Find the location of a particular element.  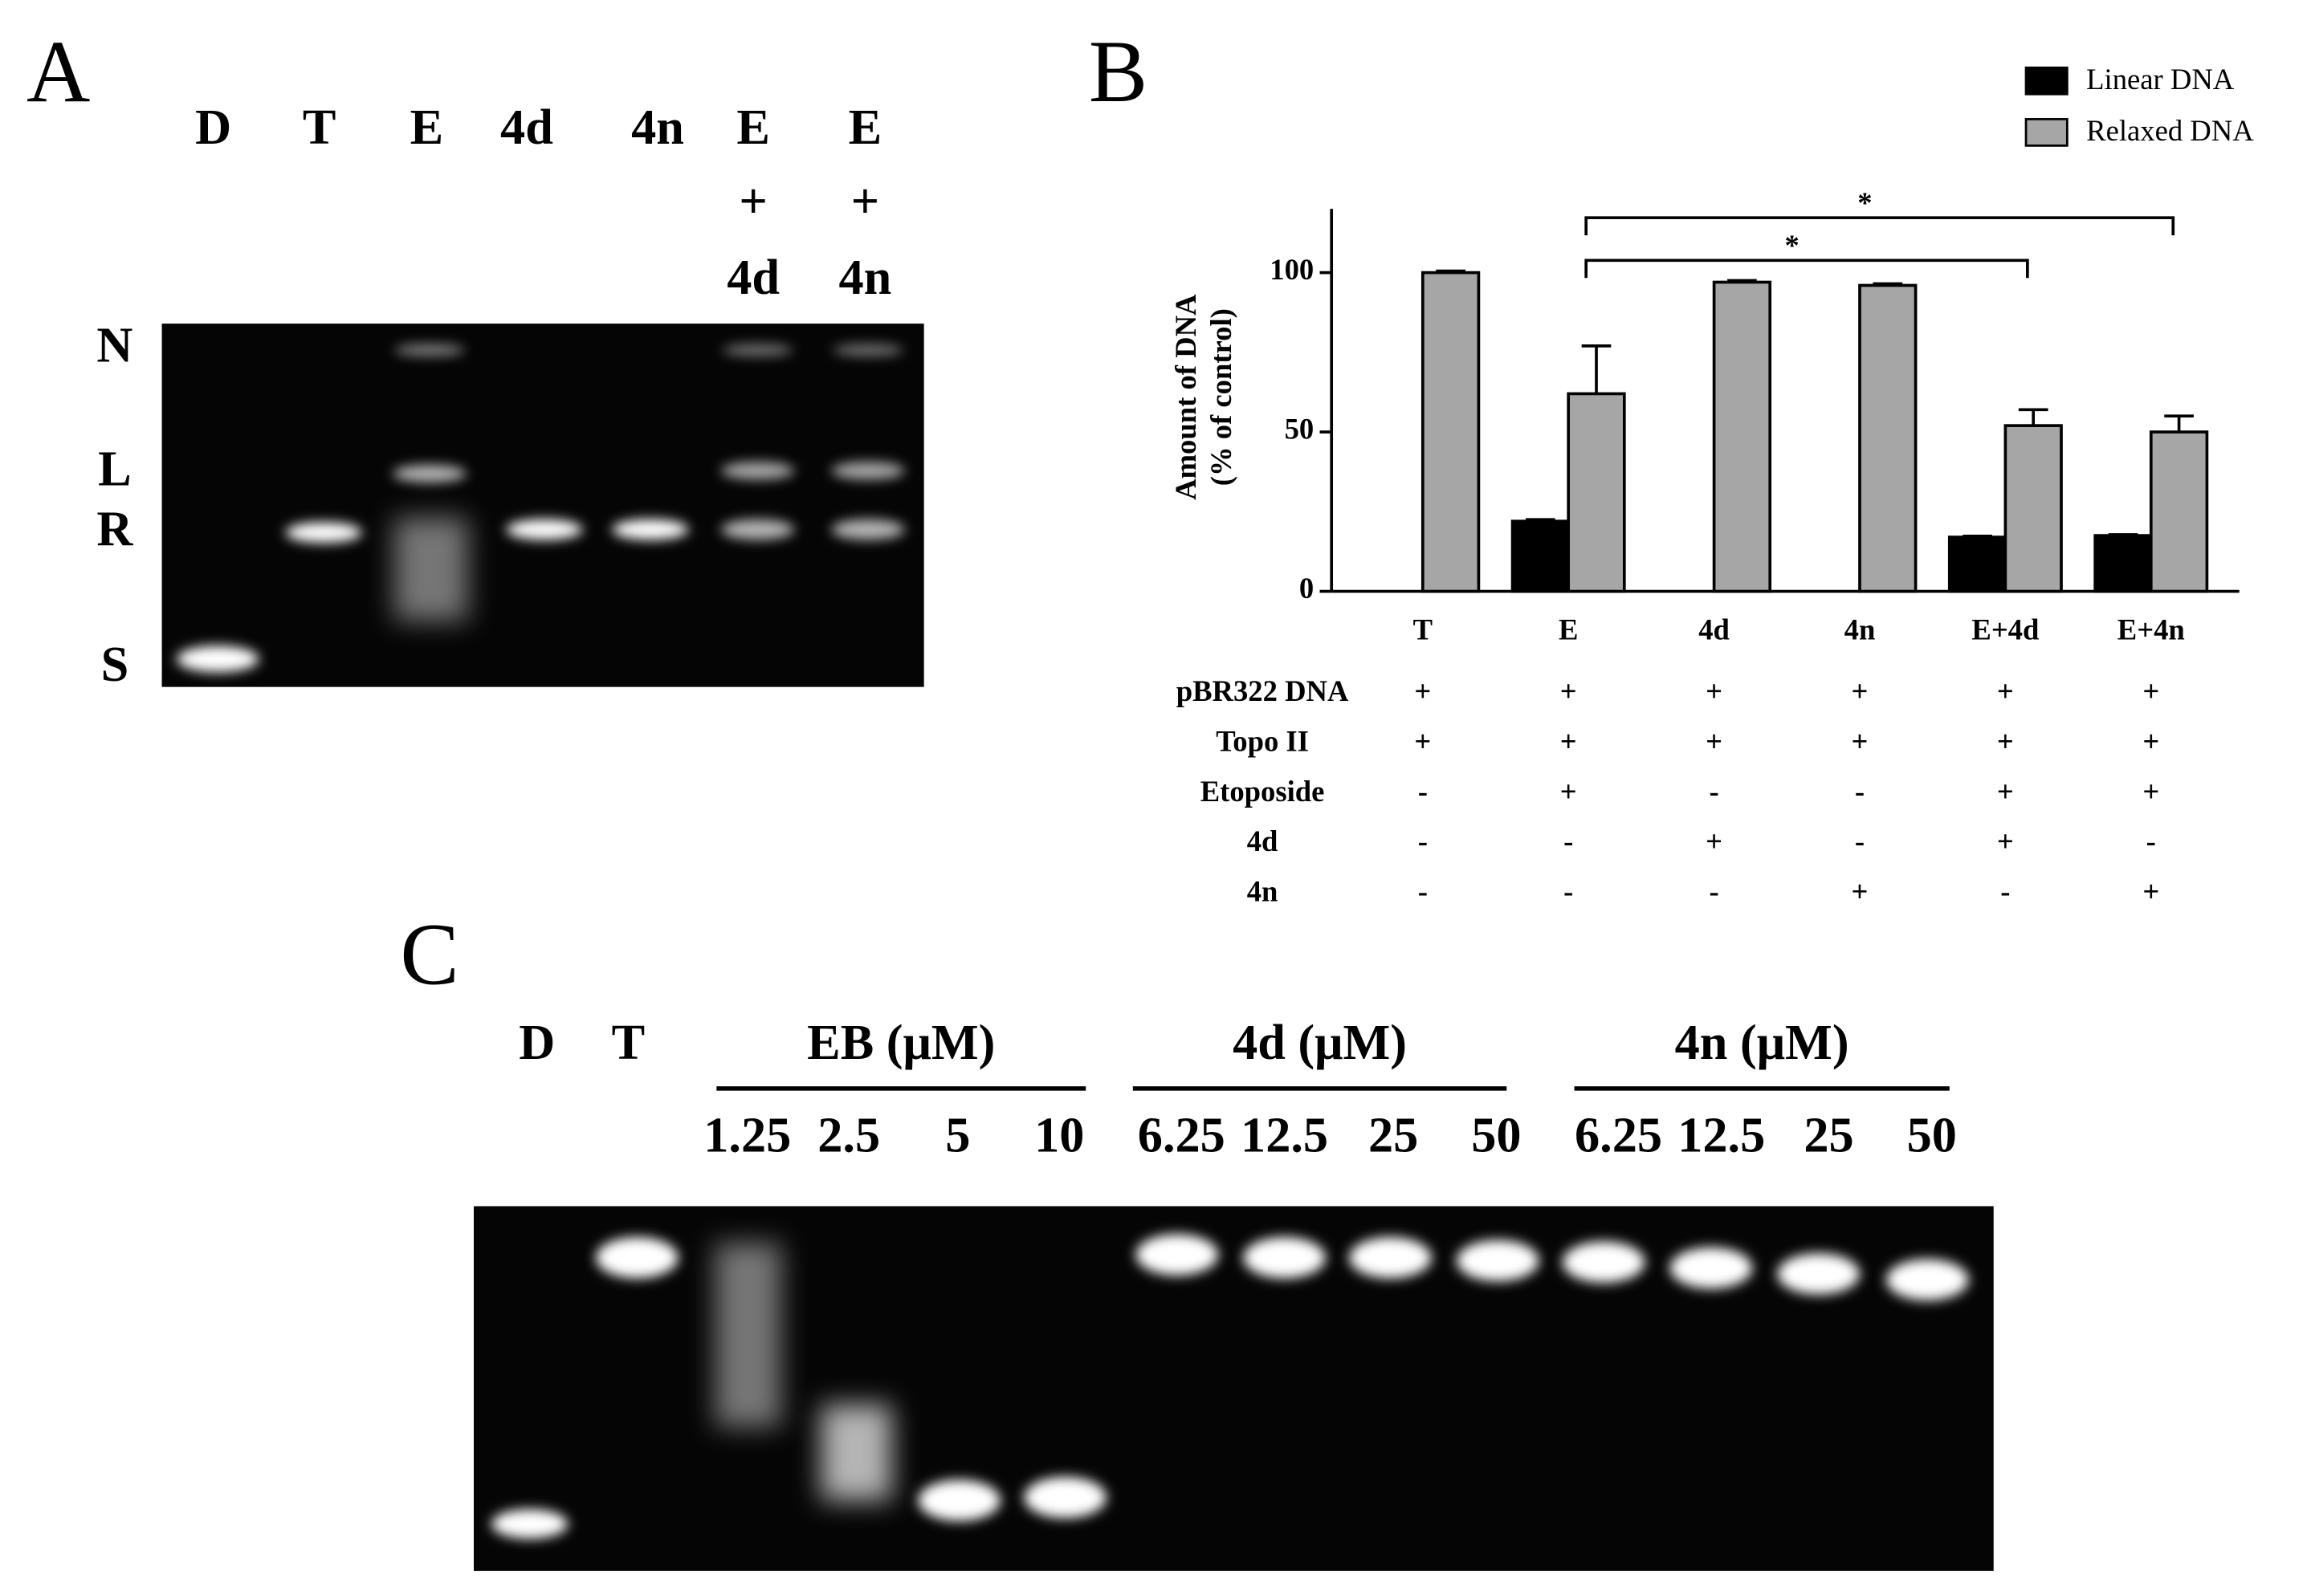

y-label: Amount of DNA (% of control) is located at coordinates (1203, 397).